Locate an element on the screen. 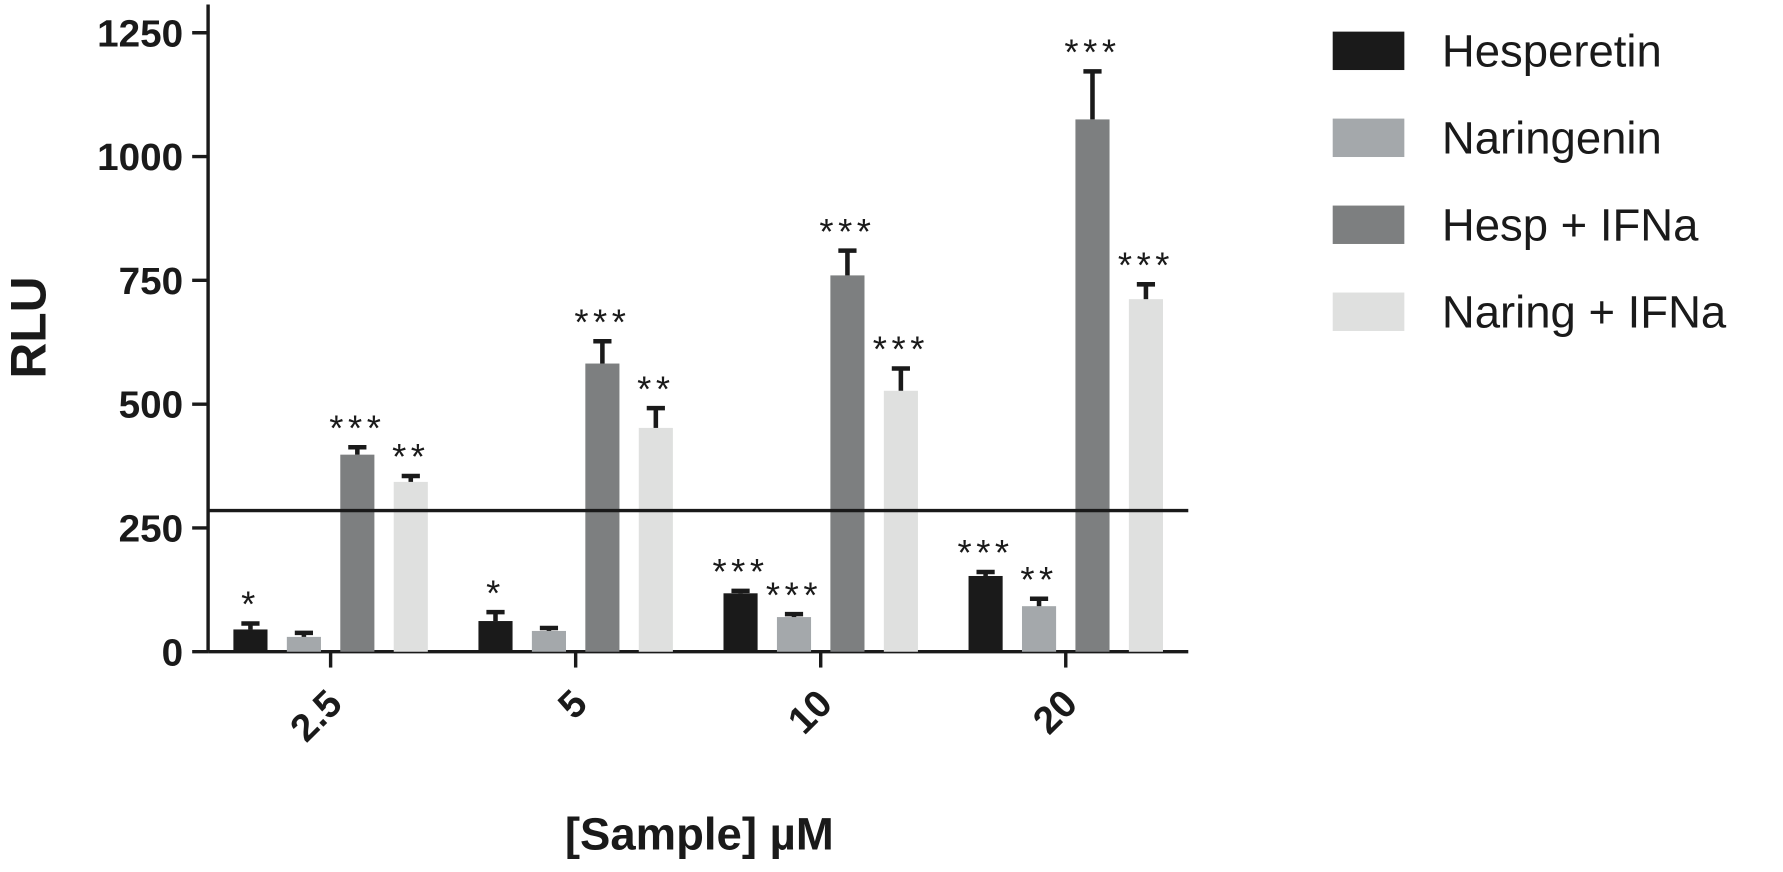 Image resolution: width=1783 pixels, height=872 pixels. y-tick-label: 250 is located at coordinates (151, 529).